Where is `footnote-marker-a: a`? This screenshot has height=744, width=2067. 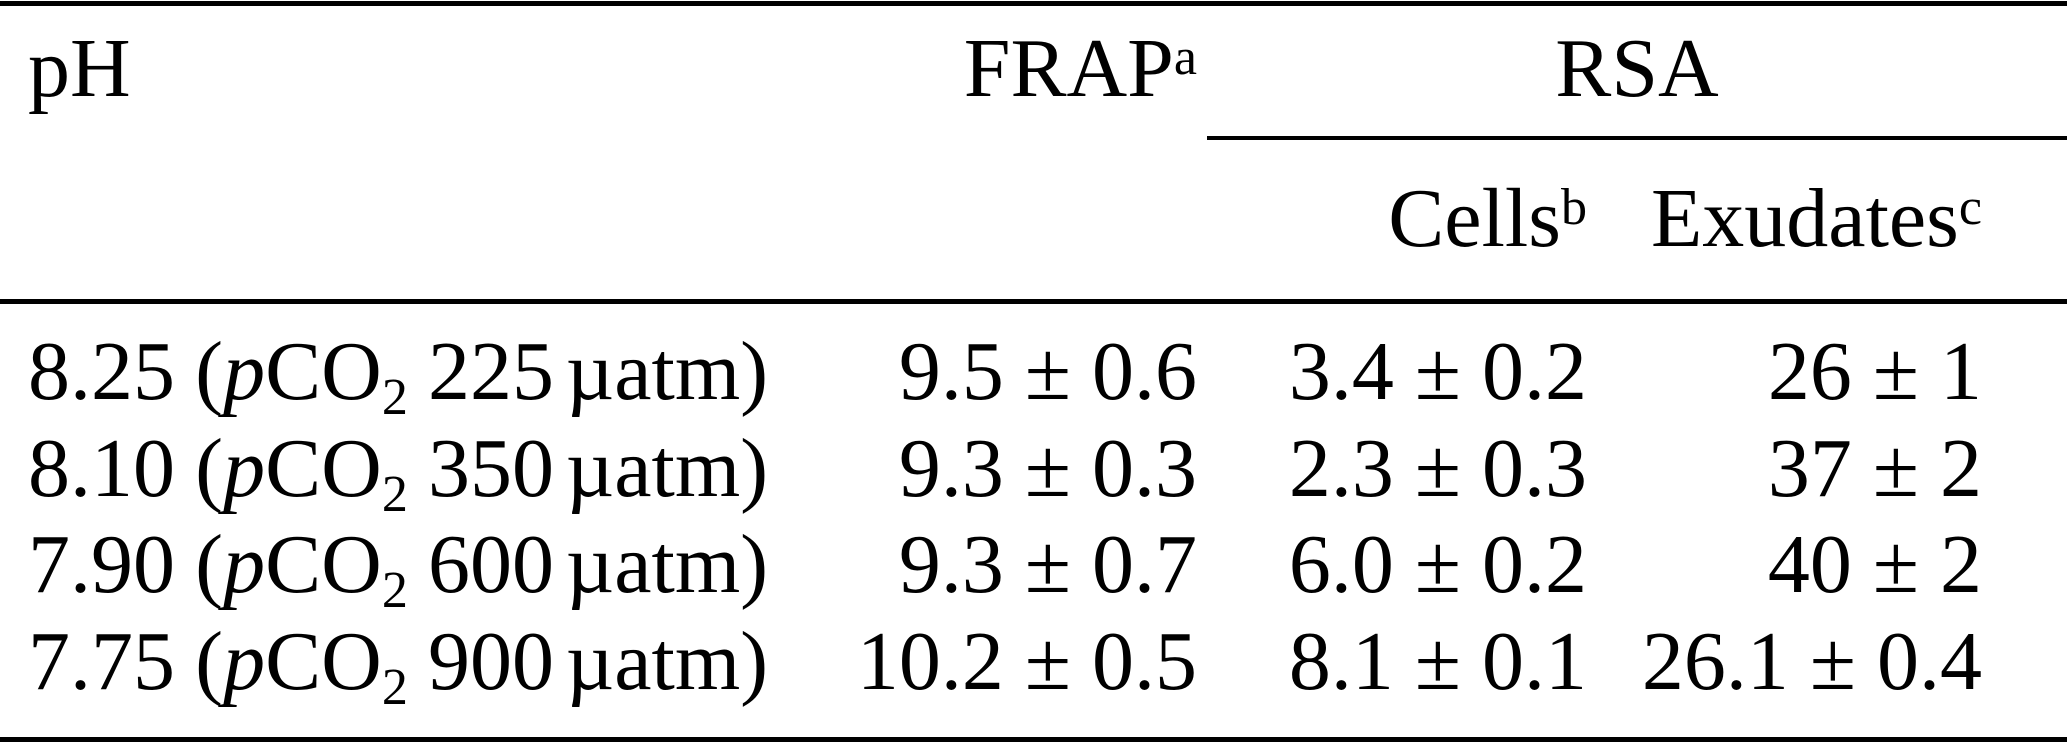
footnote-marker-a: a is located at coordinates (1185, 58).